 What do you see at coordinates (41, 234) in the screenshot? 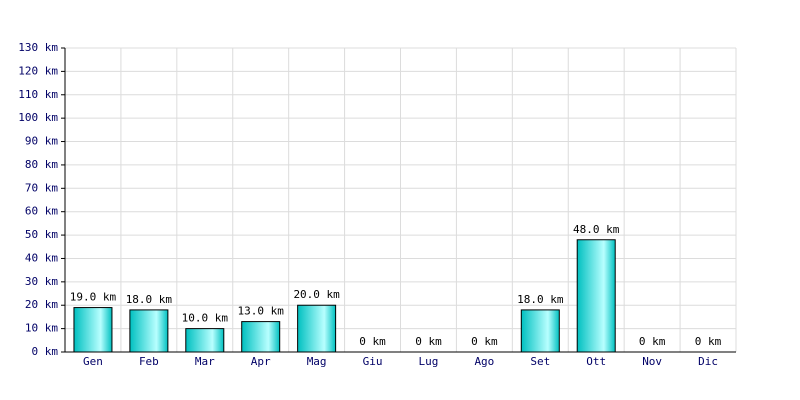
I see `y-tick-label: 50 km` at bounding box center [41, 234].